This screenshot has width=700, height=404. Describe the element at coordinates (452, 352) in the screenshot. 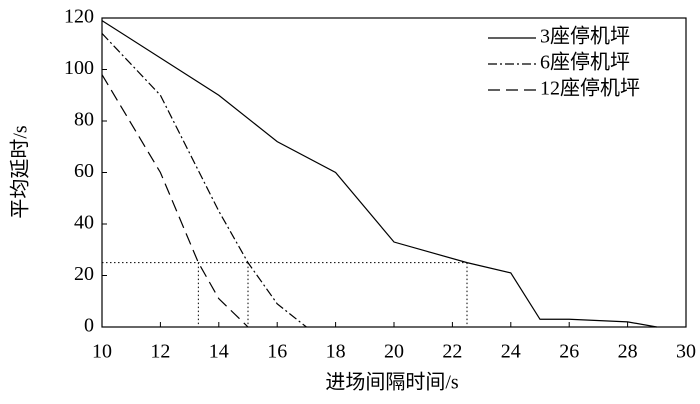

I see `x-tick-label: 22` at that location.